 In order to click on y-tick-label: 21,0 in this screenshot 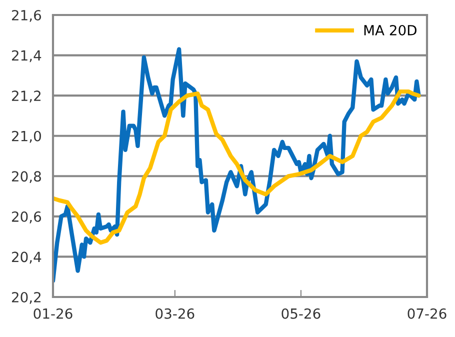, I will do `click(26, 136)`.